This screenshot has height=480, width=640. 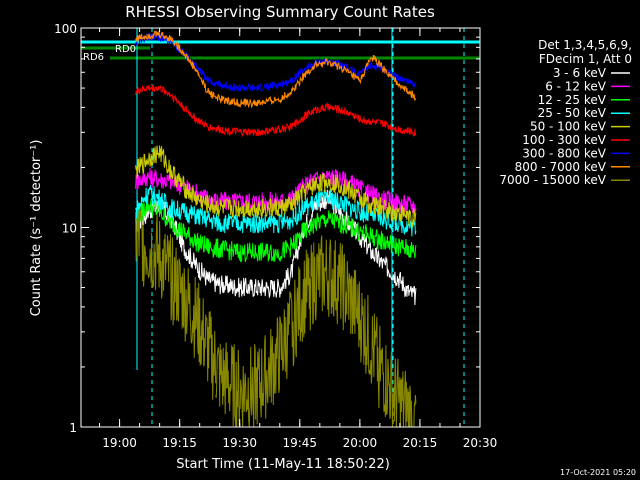 What do you see at coordinates (179, 443) in the screenshot?
I see `x-tick-label: 19:15` at bounding box center [179, 443].